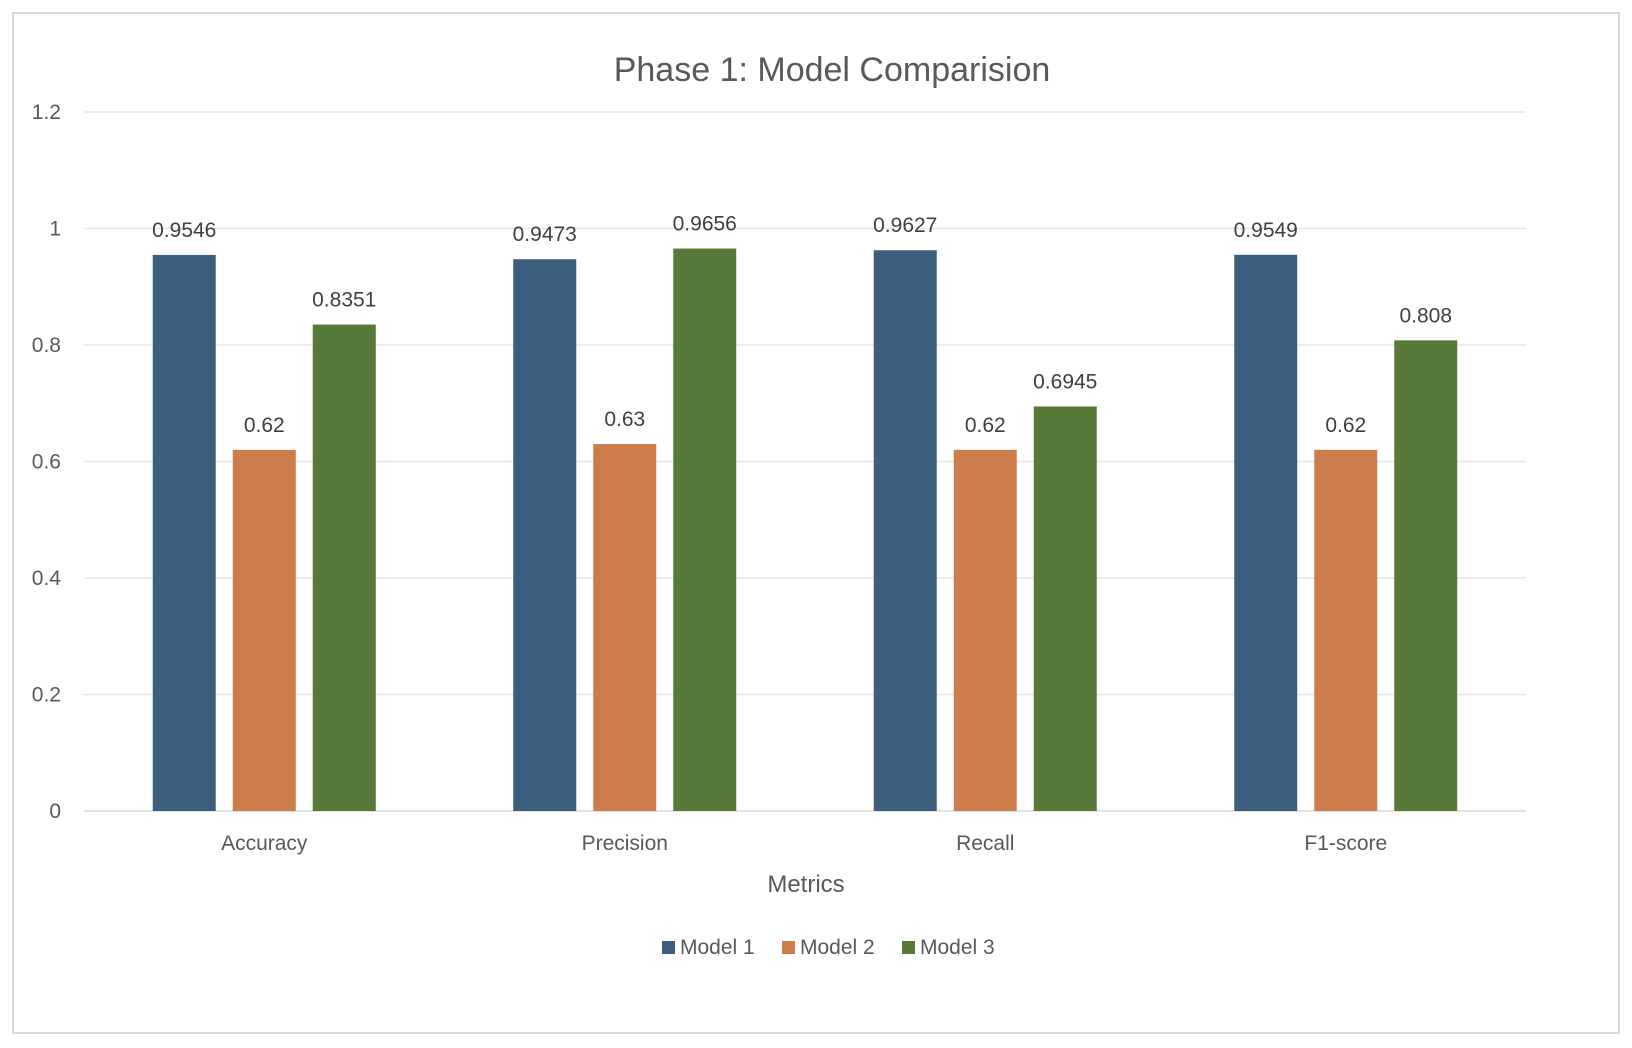 The height and width of the screenshot is (1048, 1632). What do you see at coordinates (805, 884) in the screenshot?
I see `x-axis-title: Metrics` at bounding box center [805, 884].